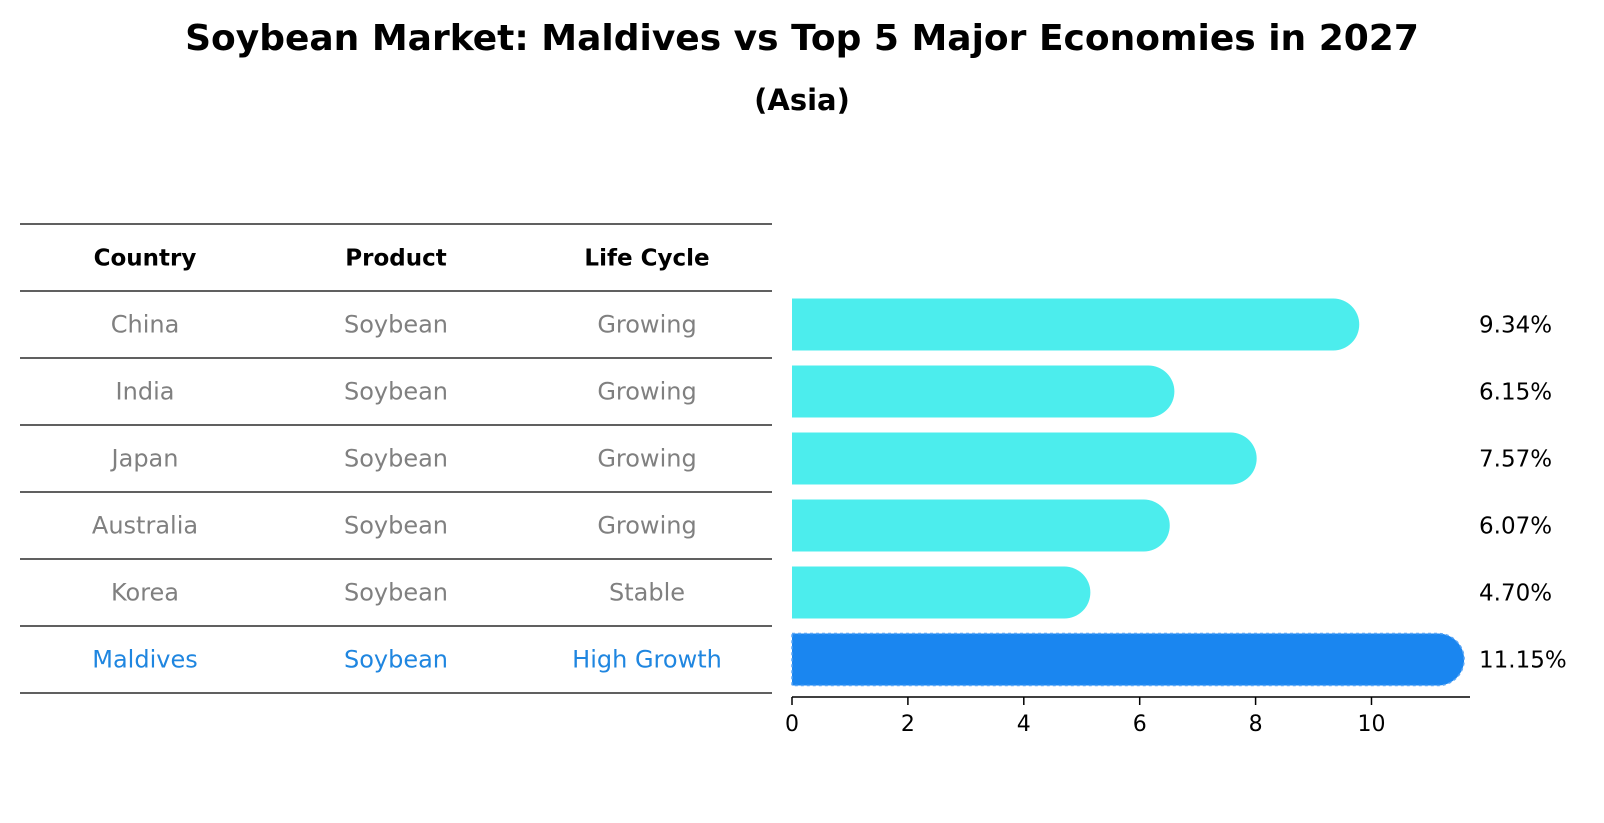 This screenshot has height=823, width=1604. I want to click on data-label: 9.34%, so click(1515, 326).